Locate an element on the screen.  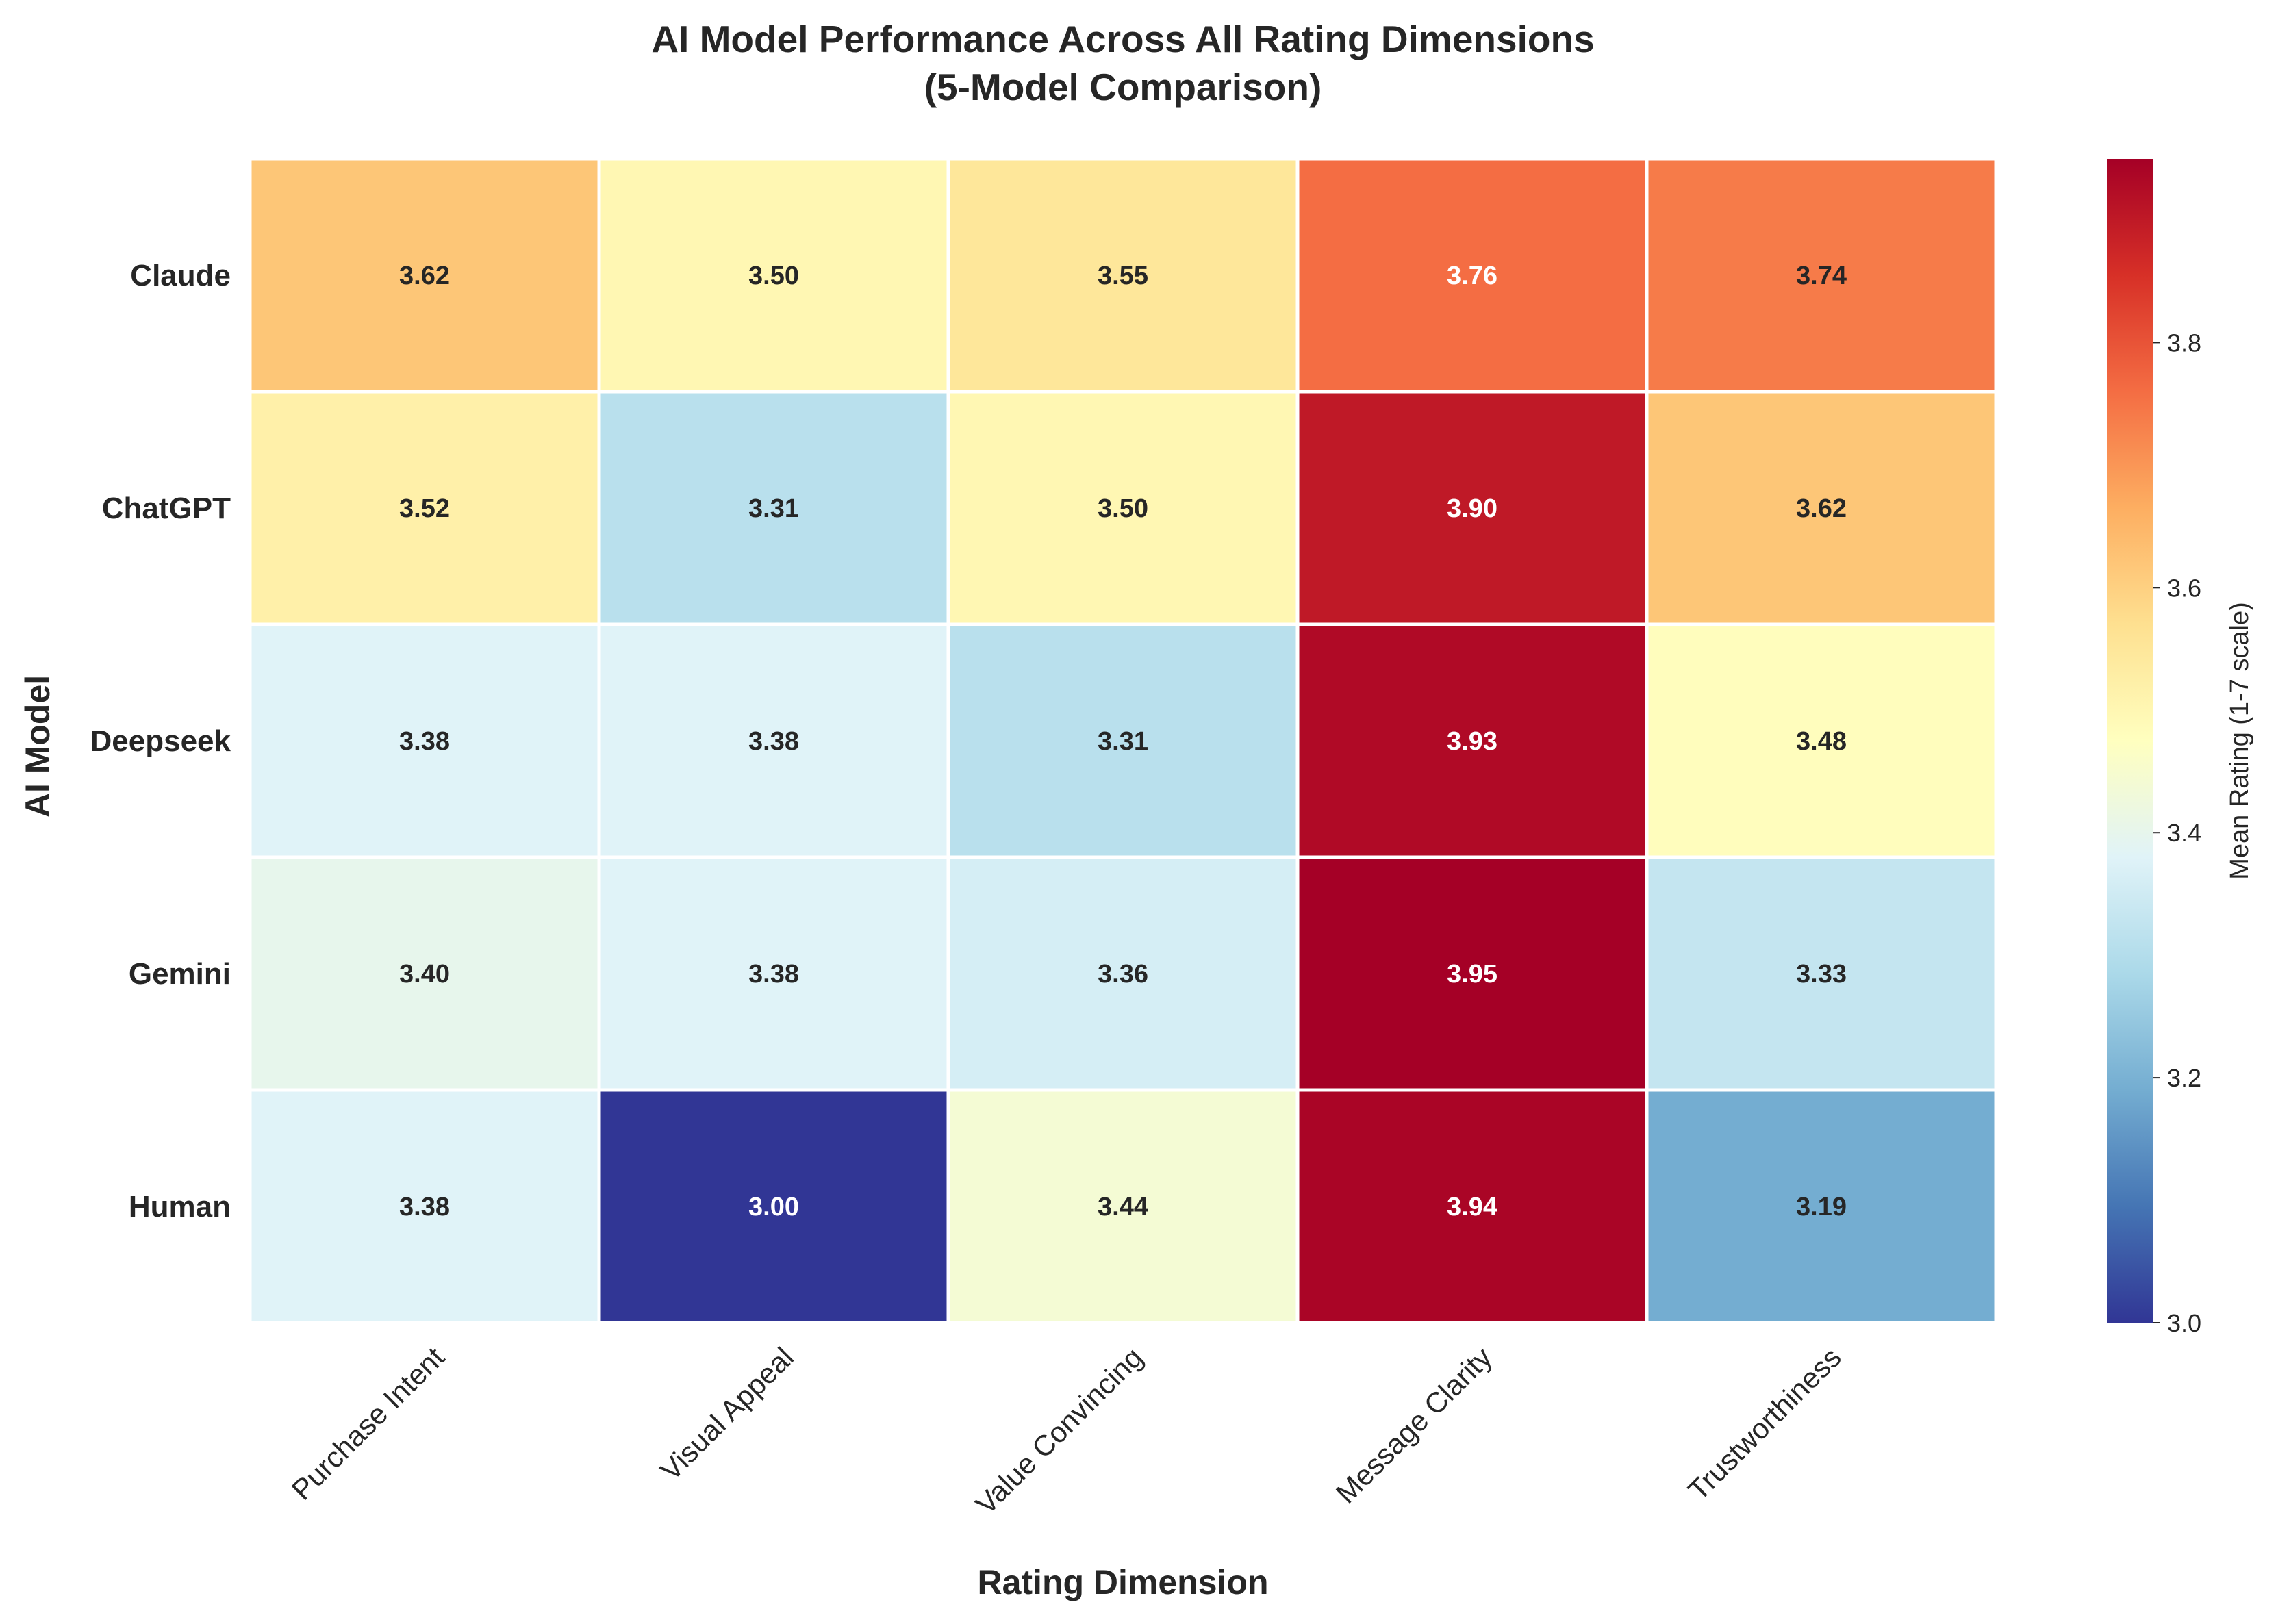
x-axis-label: Rating Dimension is located at coordinates (1122, 1582).